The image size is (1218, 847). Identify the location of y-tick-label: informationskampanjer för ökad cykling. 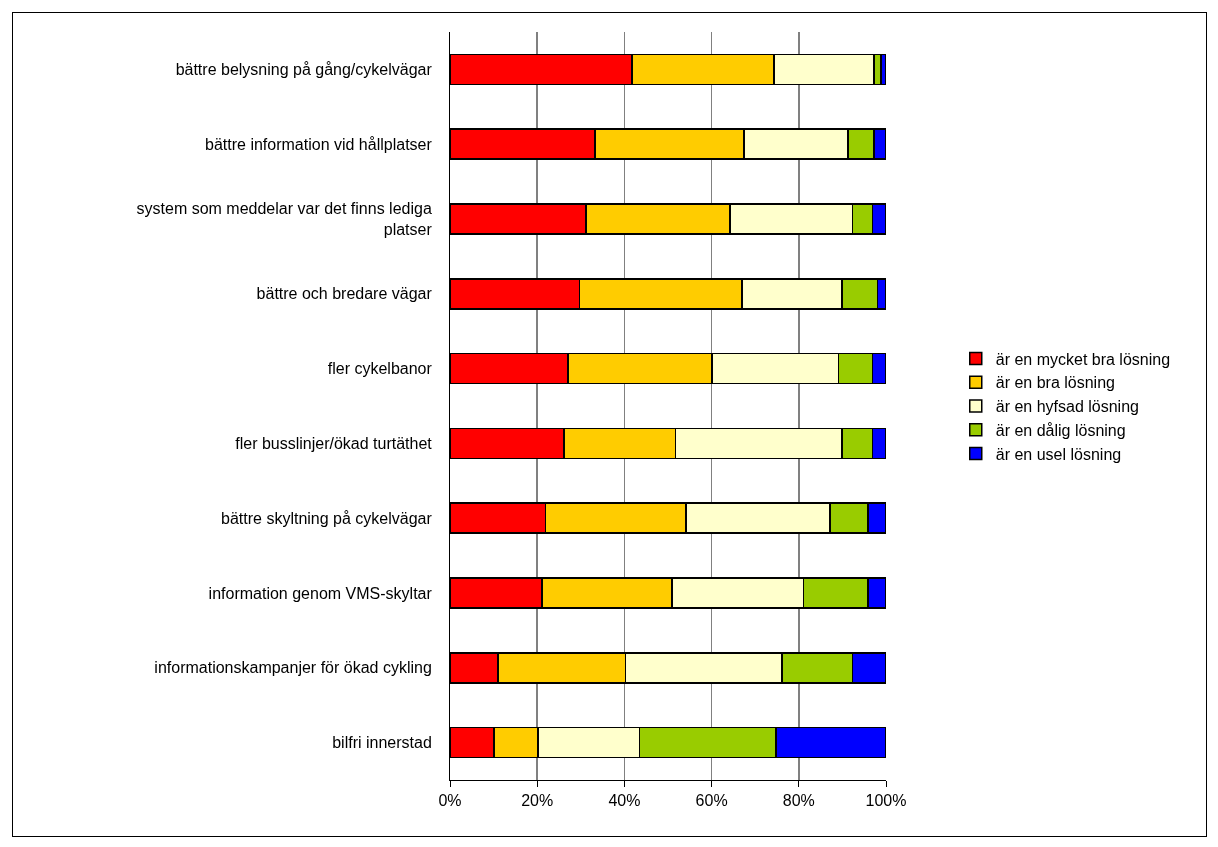
(293, 668).